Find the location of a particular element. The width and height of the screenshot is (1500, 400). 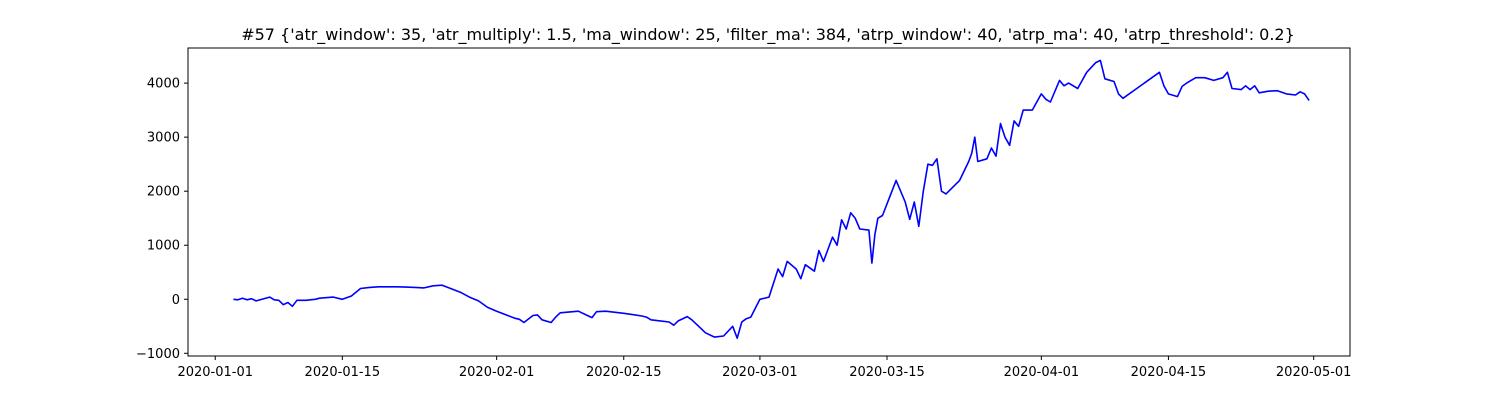

x-tick-label: 2020-05-01 is located at coordinates (1314, 372).